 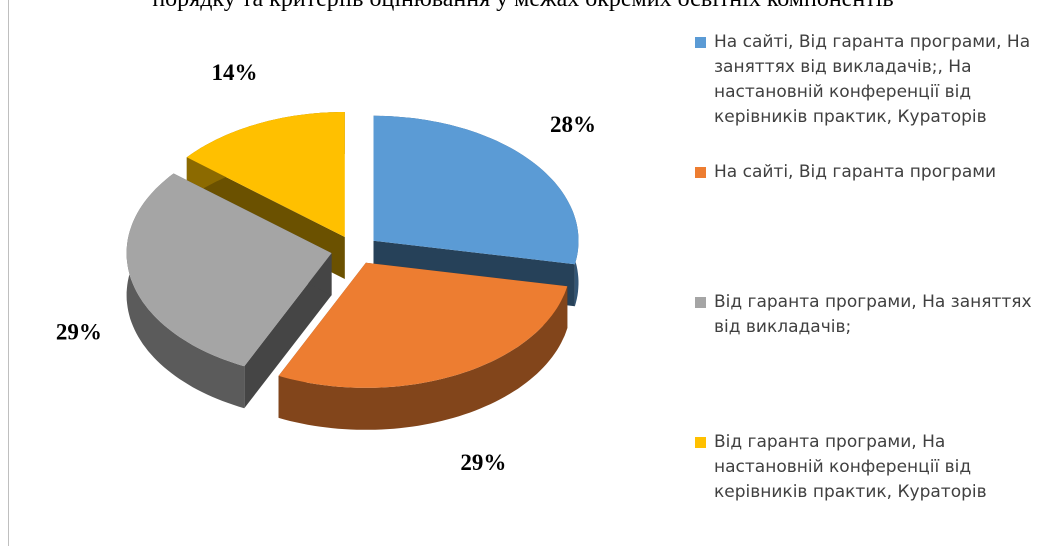 What do you see at coordinates (855, 172) in the screenshot?
I see `legend-label: На сайті, Від гаранта програми` at bounding box center [855, 172].